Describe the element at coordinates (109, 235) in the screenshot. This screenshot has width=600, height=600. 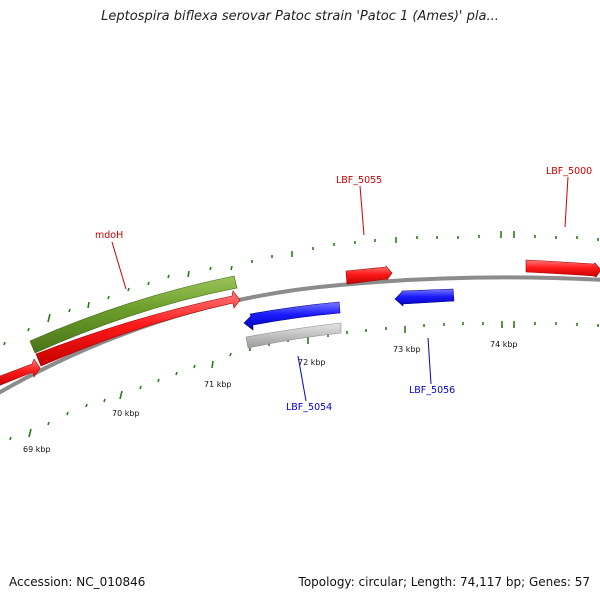
I see `gene-label-mdoH: mdoH` at that location.